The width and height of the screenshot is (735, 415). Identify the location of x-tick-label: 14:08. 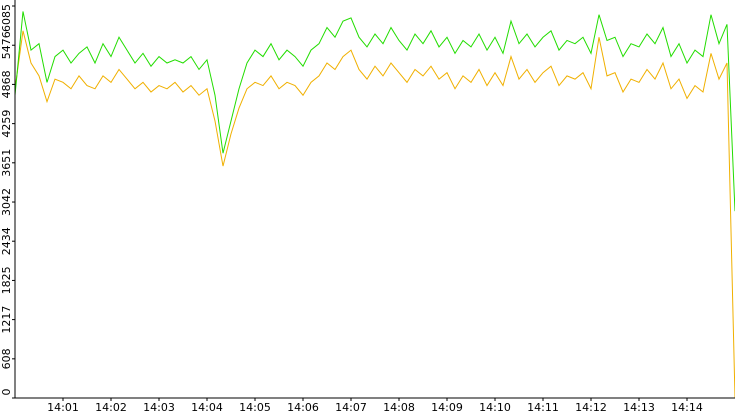
(399, 407).